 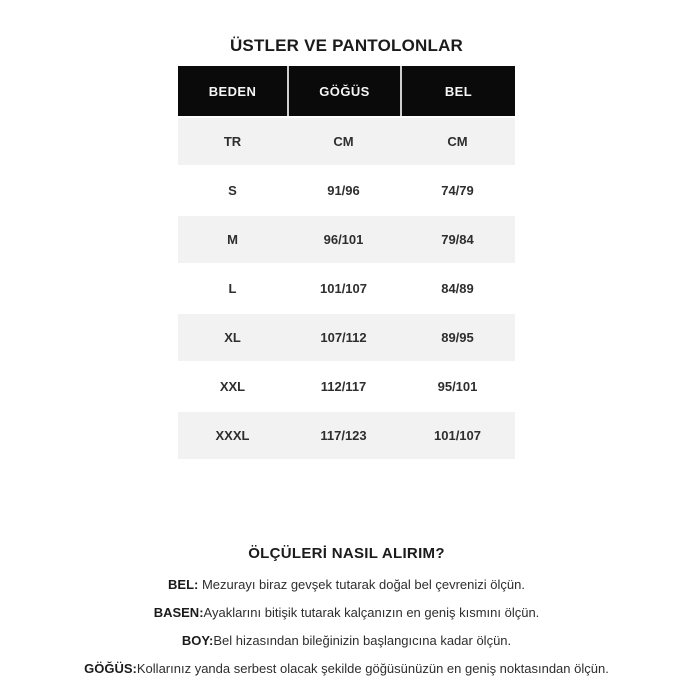 What do you see at coordinates (457, 386) in the screenshot?
I see `waist-cell: 95/101` at bounding box center [457, 386].